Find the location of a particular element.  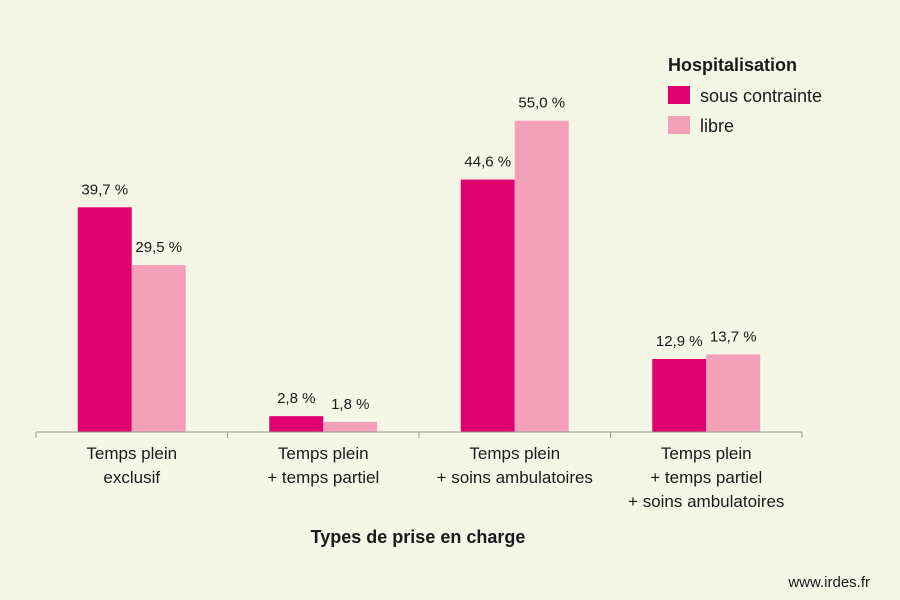

x-axis is located at coordinates (419, 434).